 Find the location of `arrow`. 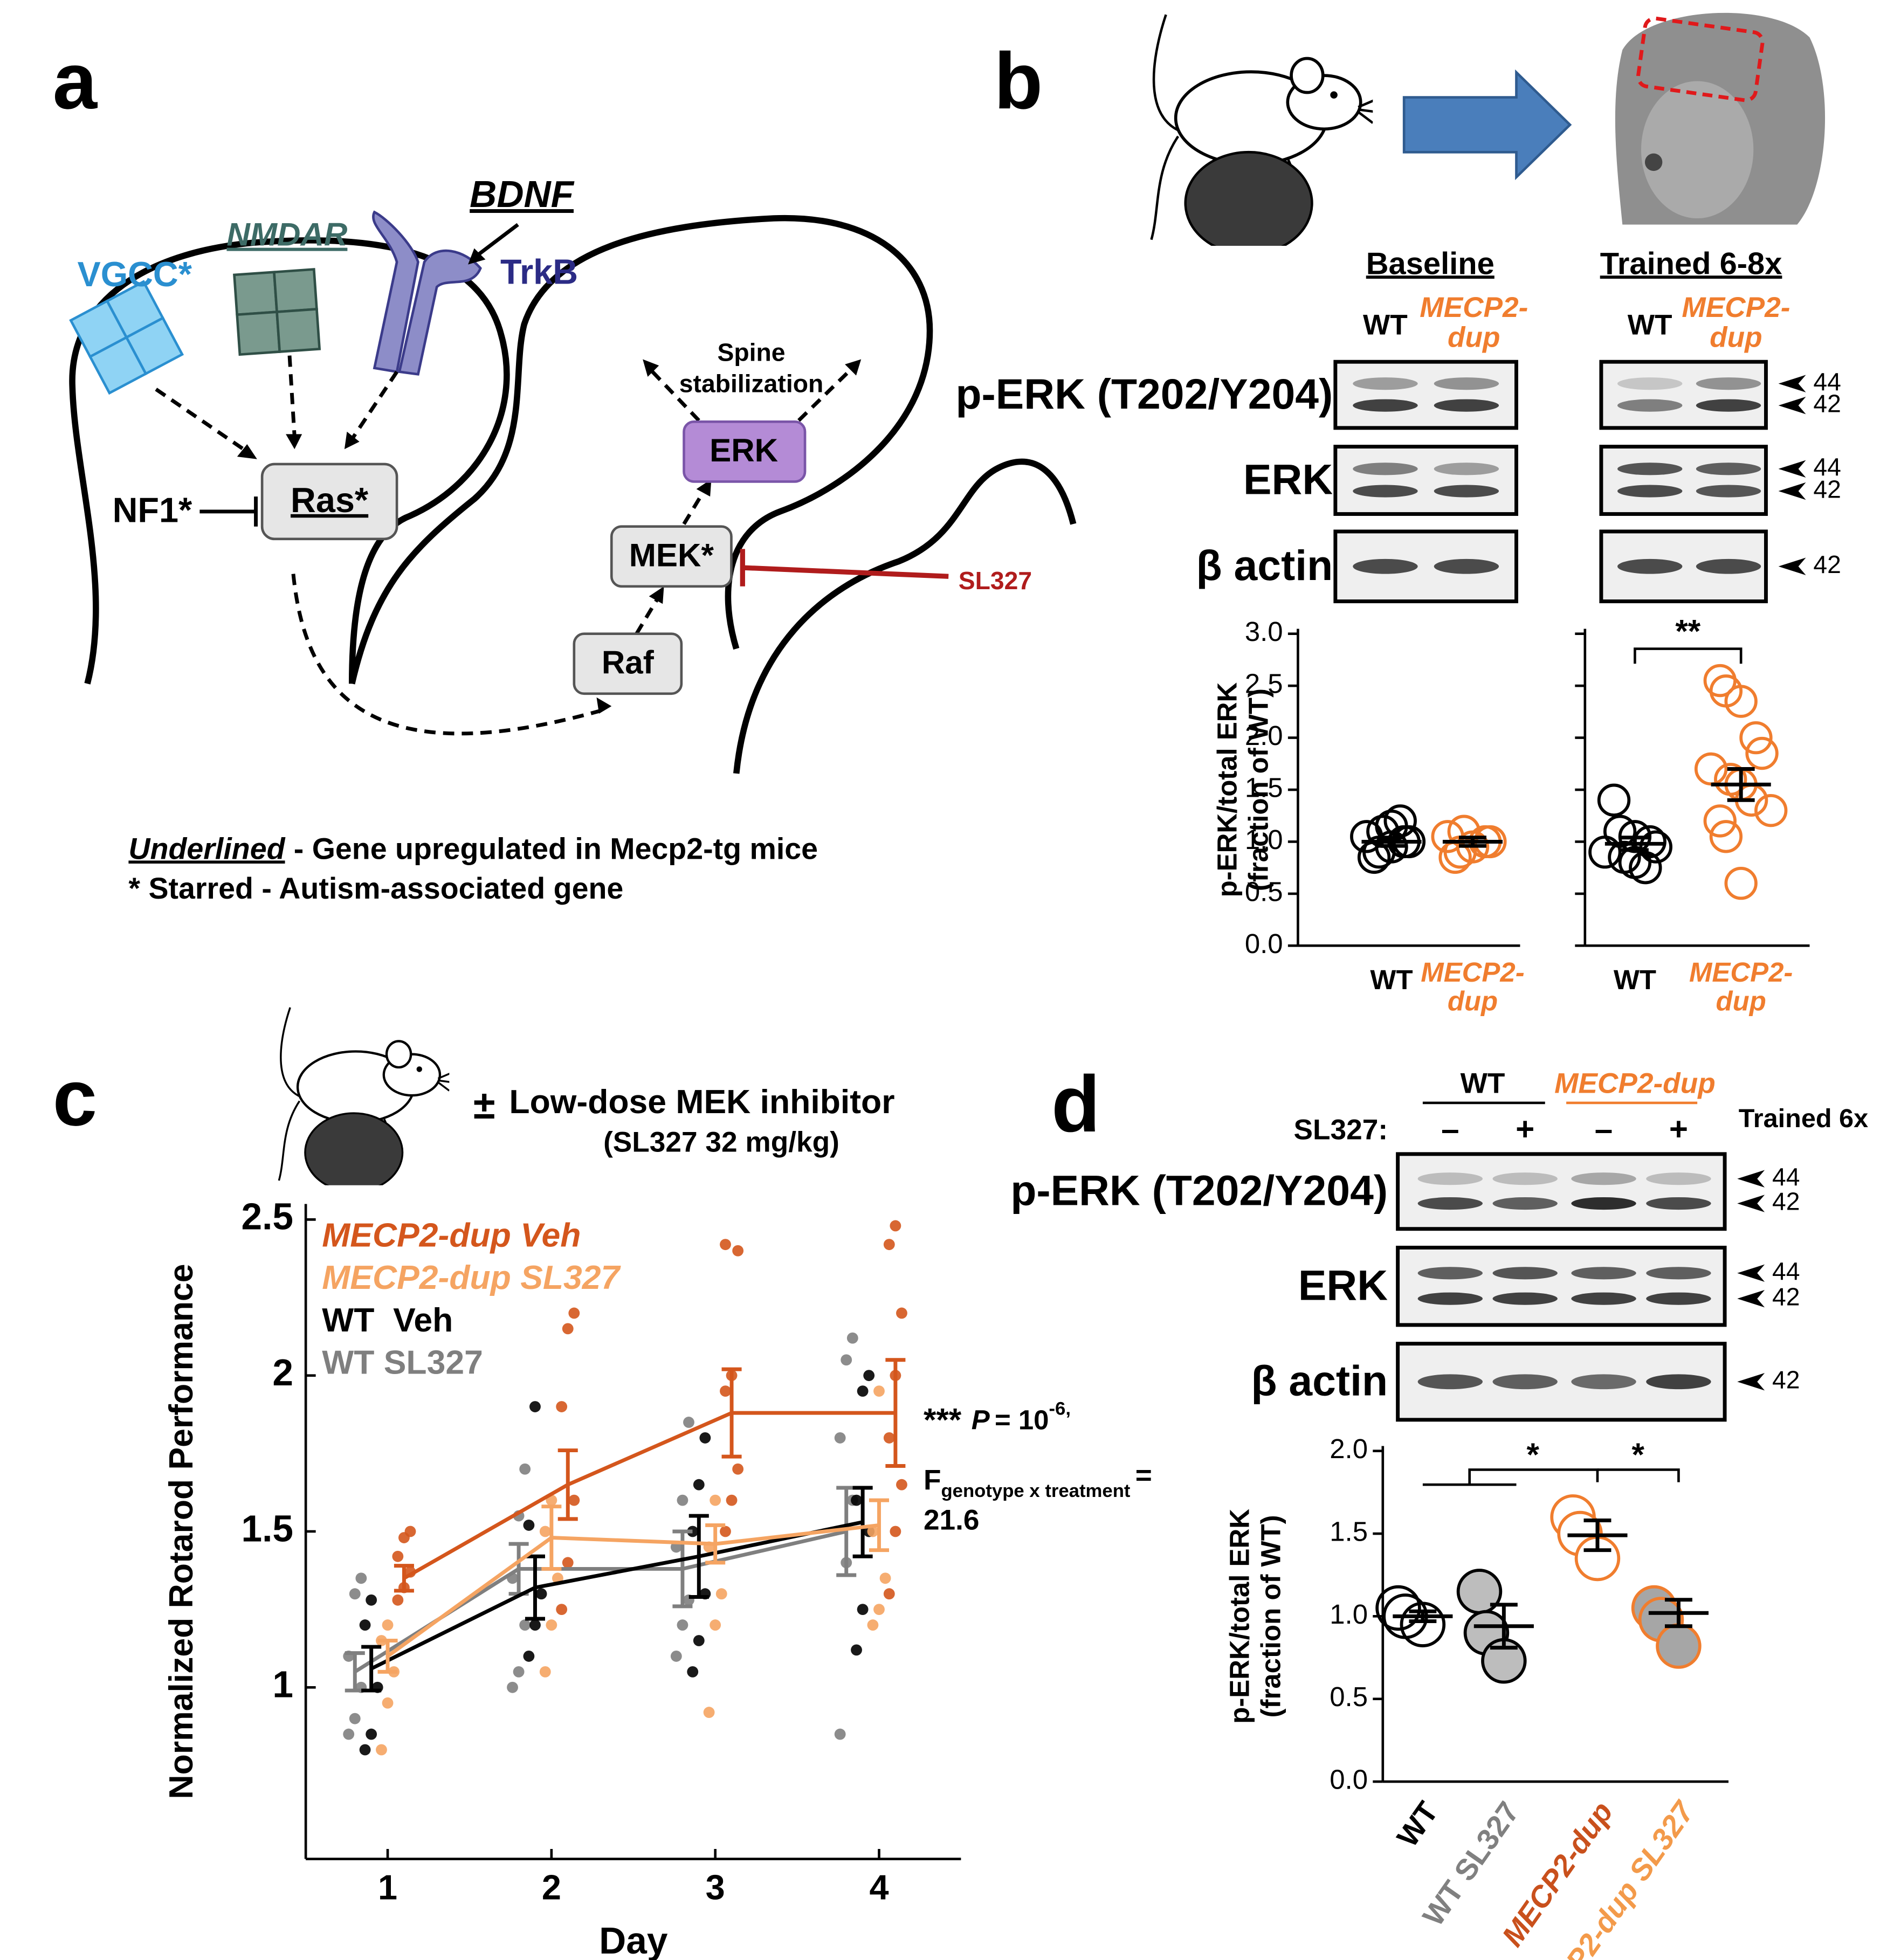

arrow is located at coordinates (1487, 125).